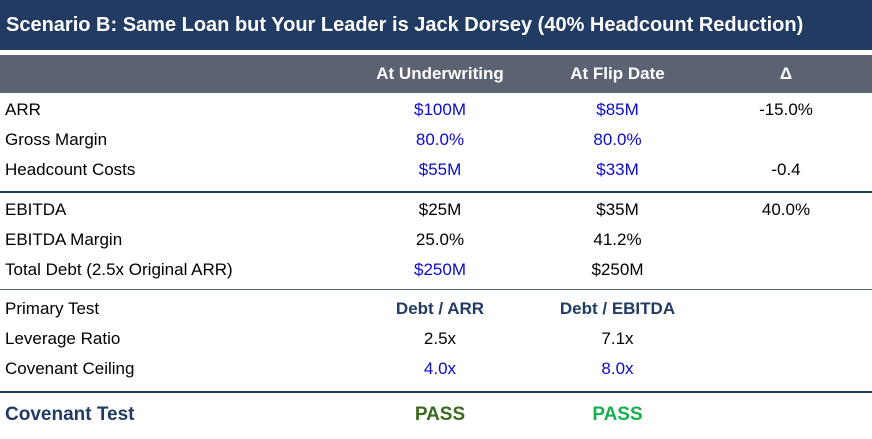  What do you see at coordinates (617, 239) in the screenshot?
I see `cell-flip-date: 41.2%` at bounding box center [617, 239].